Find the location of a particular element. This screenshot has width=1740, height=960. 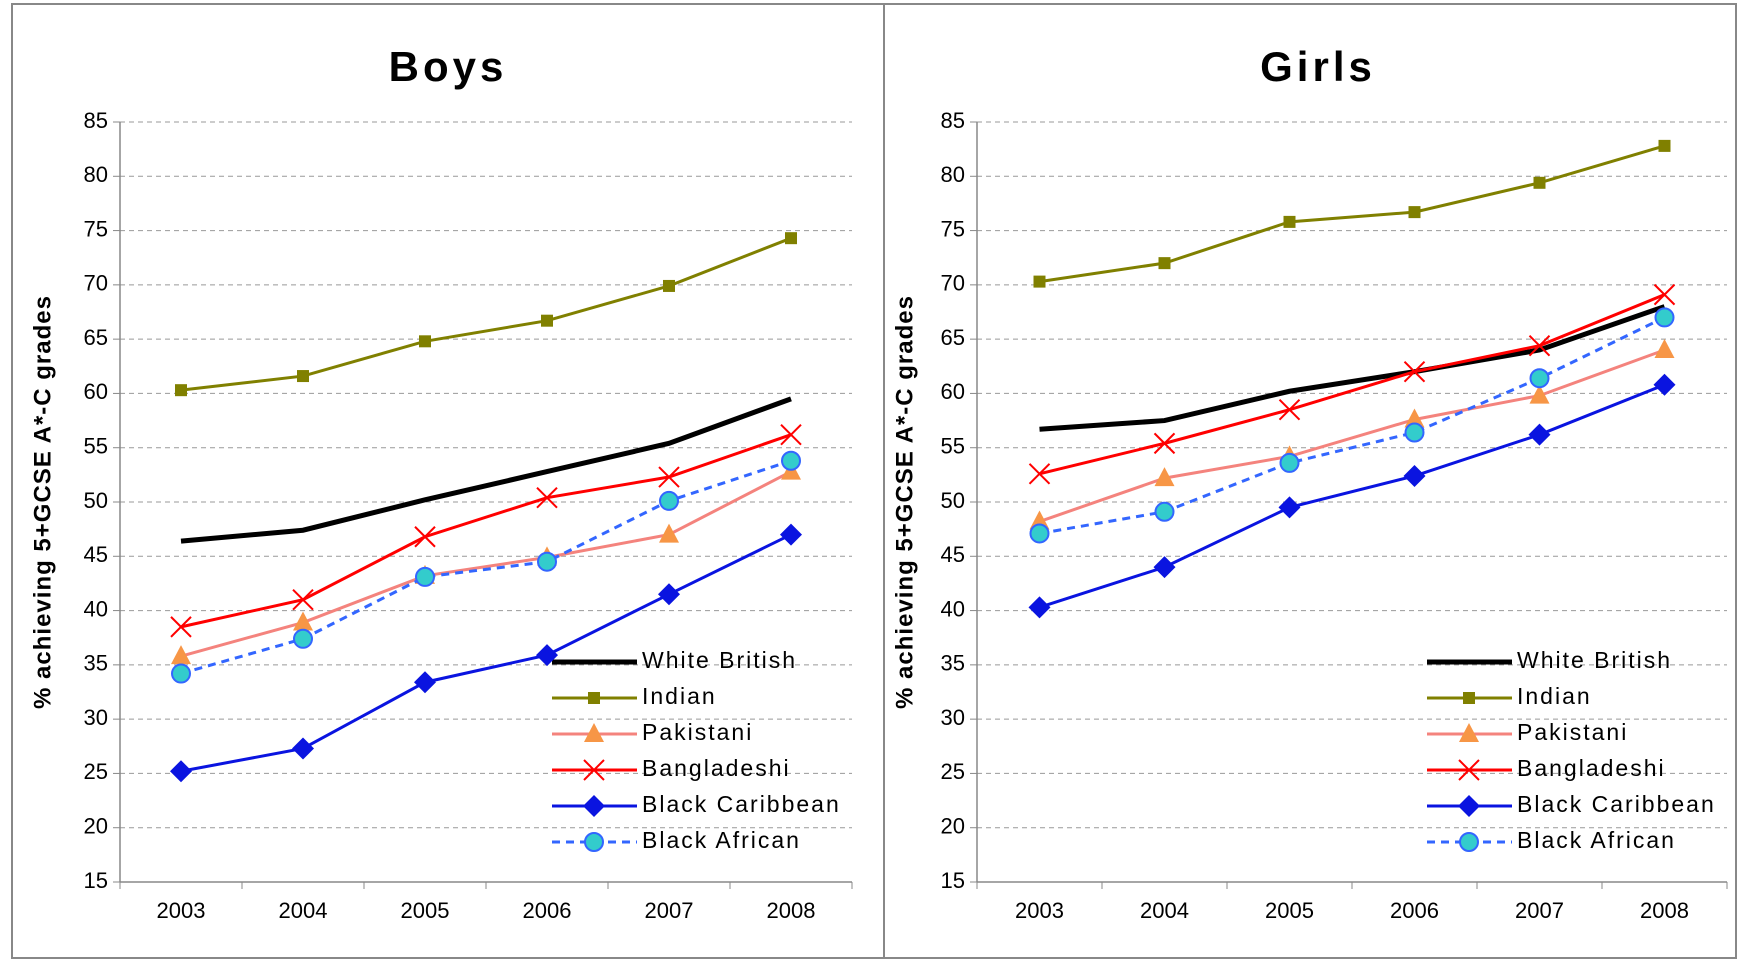

legend-label: Pakistani is located at coordinates (697, 732).